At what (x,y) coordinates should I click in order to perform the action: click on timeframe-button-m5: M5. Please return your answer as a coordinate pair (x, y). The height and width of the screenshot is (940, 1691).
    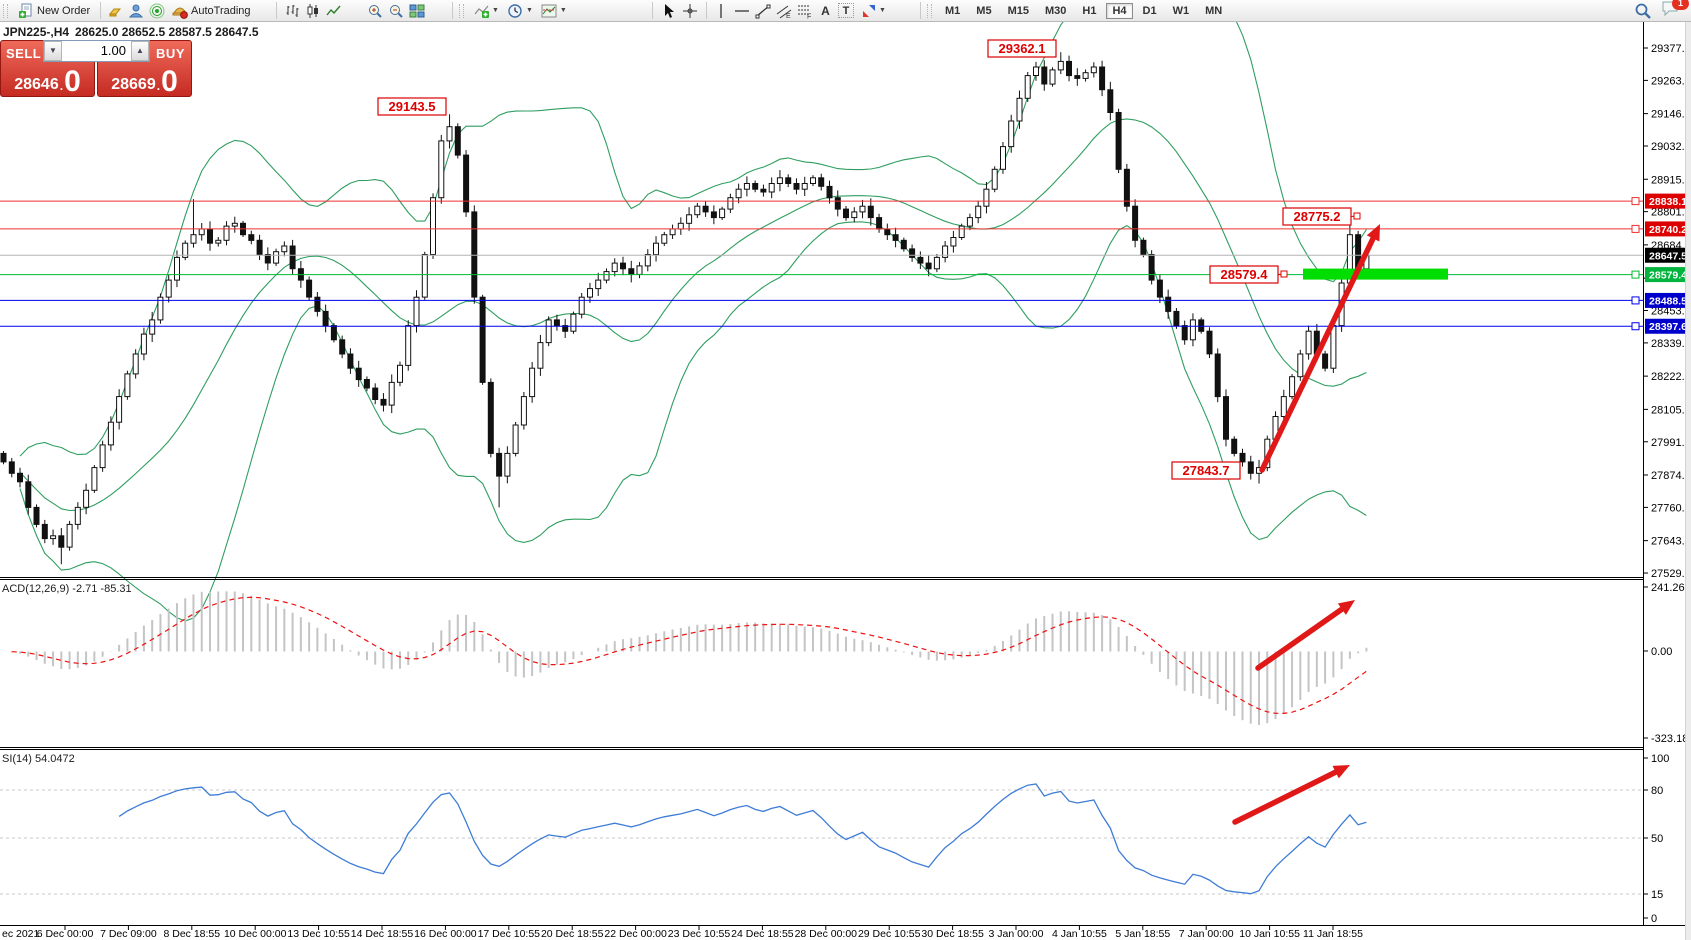
    Looking at the image, I should click on (984, 10).